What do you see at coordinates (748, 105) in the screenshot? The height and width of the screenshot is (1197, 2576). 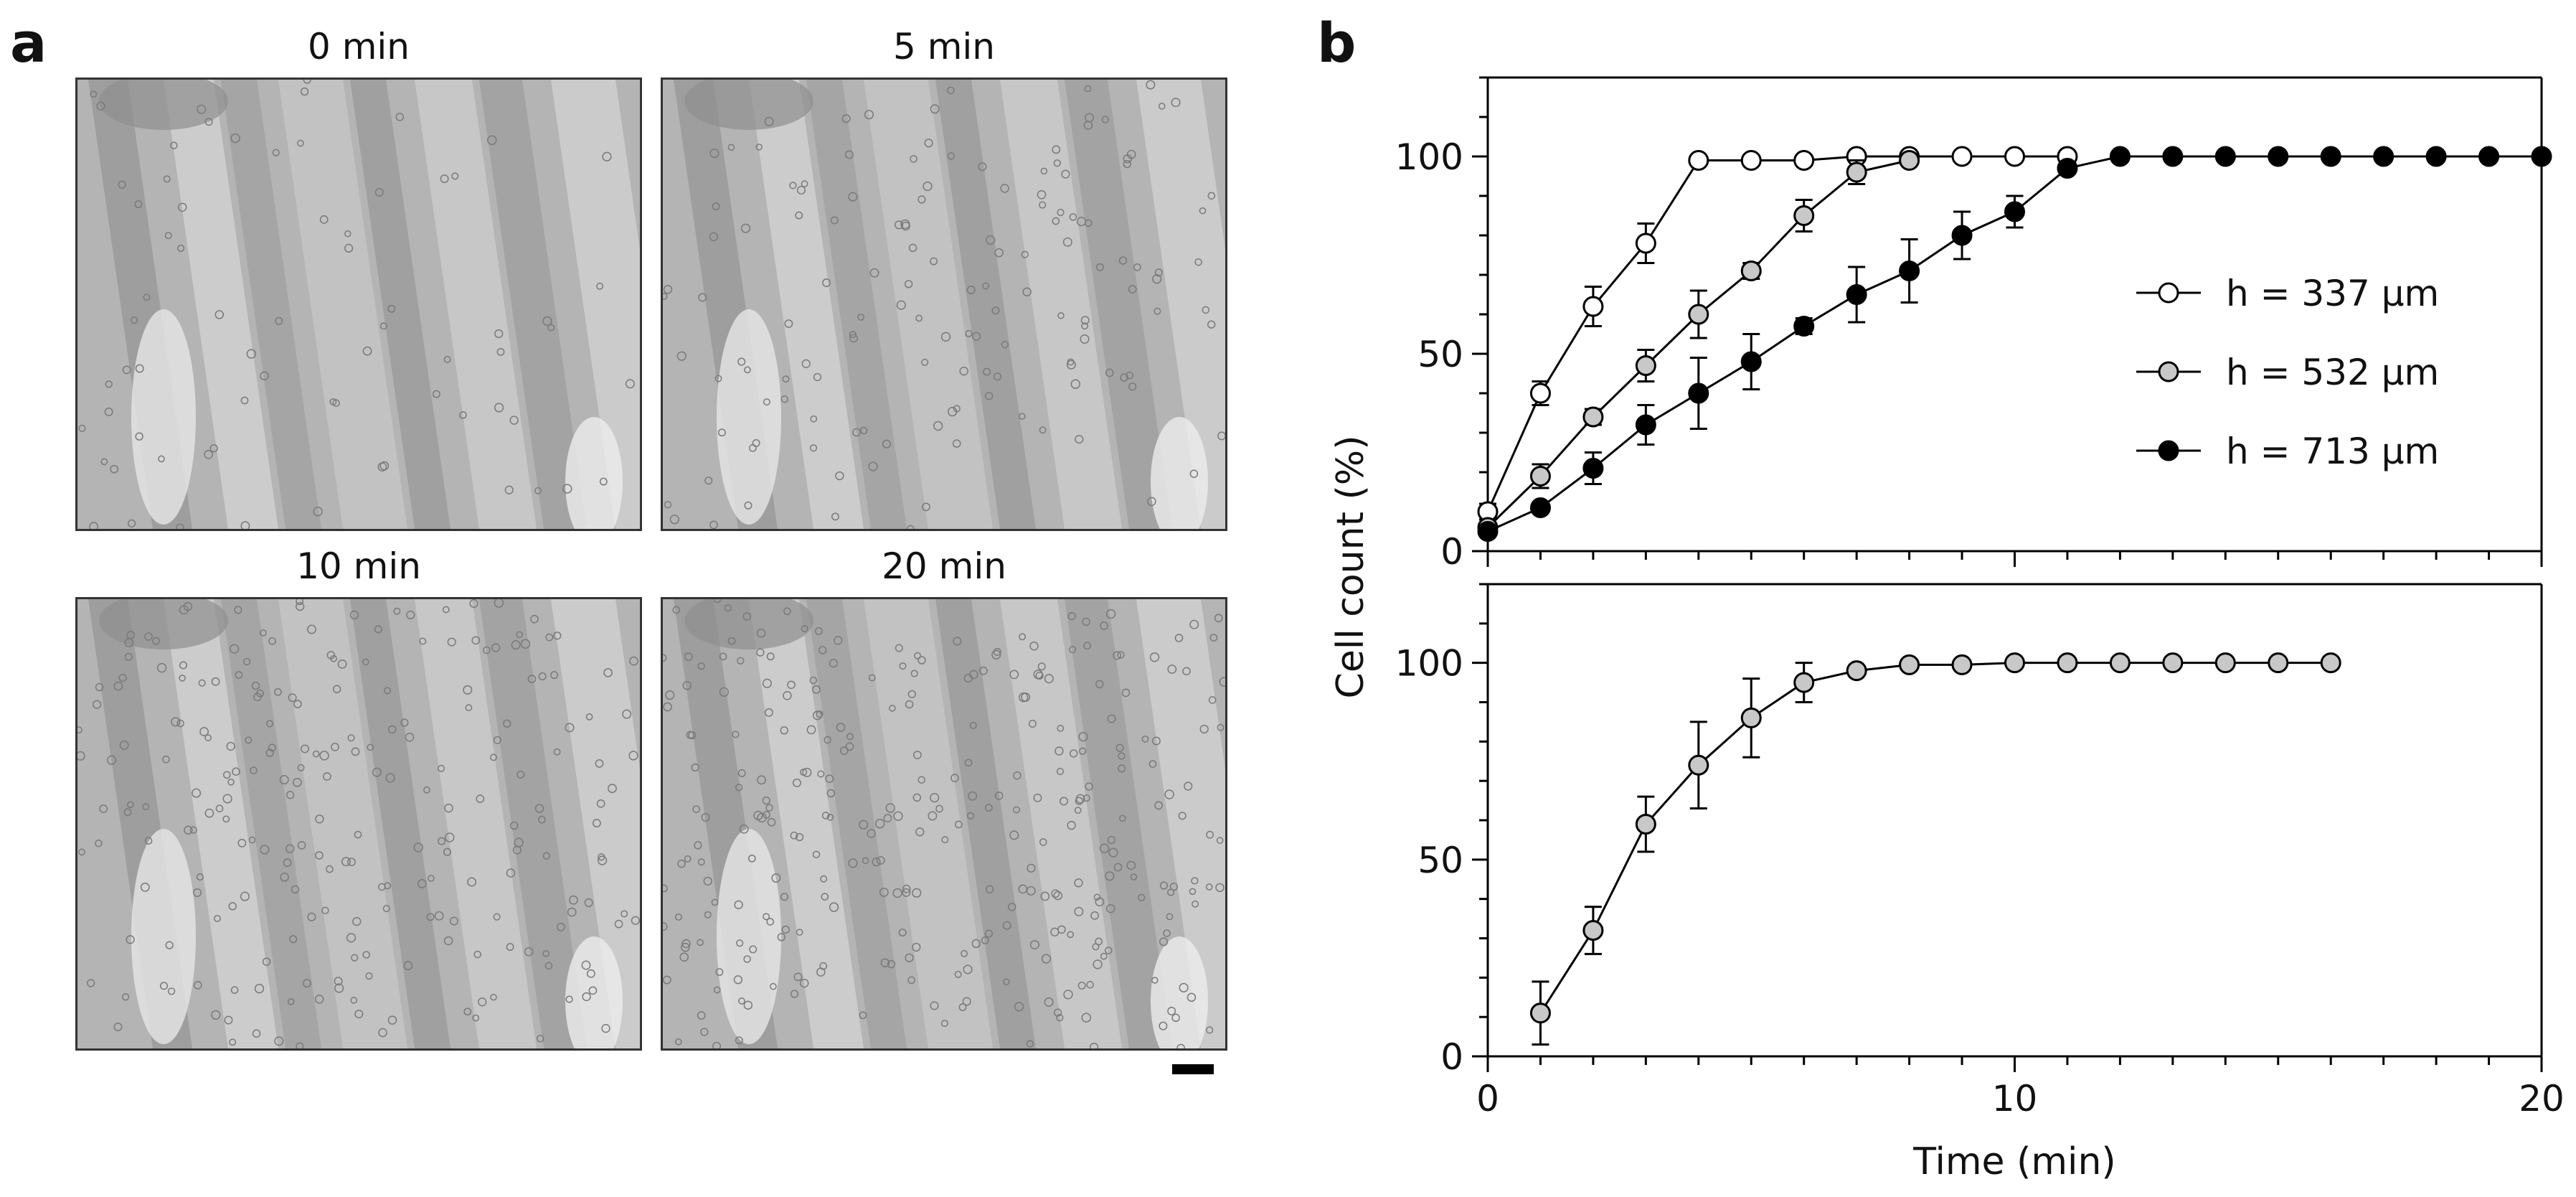 I see `micrograph-dark-region` at bounding box center [748, 105].